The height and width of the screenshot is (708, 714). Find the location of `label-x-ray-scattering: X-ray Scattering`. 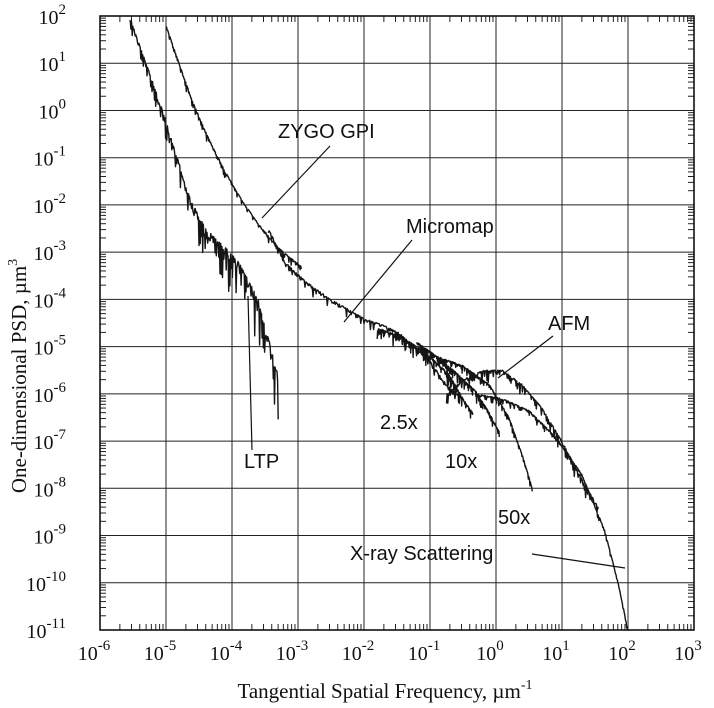

label-x-ray-scattering: X-ray Scattering is located at coordinates (421, 554).